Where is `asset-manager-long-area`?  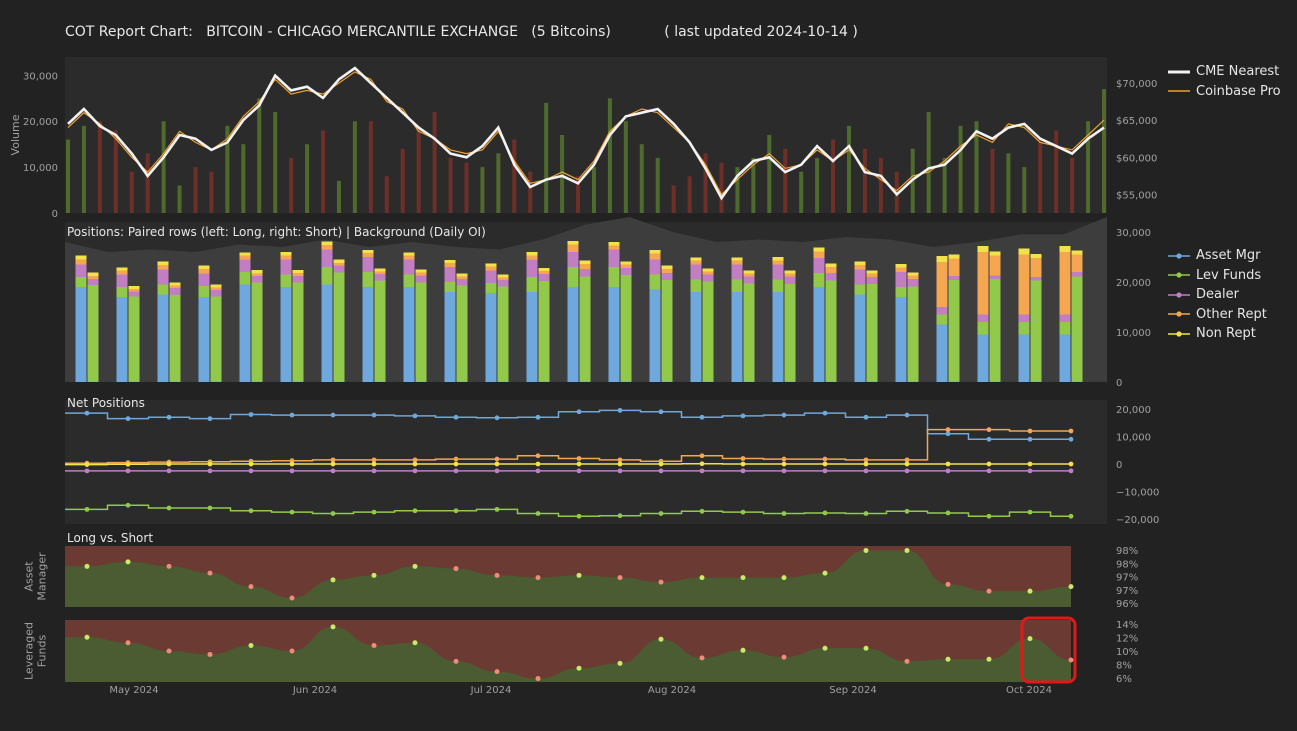
asset-manager-long-area is located at coordinates (568, 578).